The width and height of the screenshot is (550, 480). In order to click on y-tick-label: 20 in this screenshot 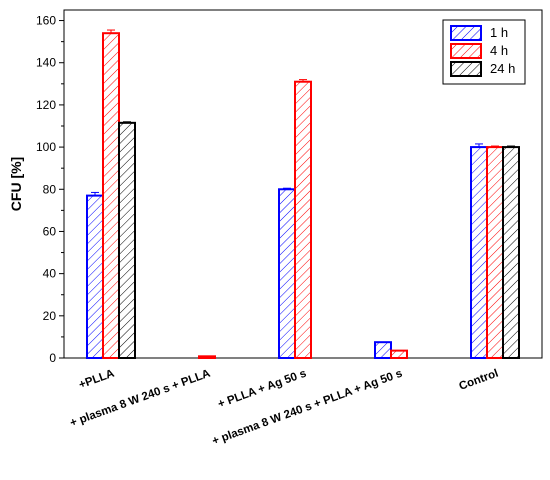, I will do `click(50, 316)`.